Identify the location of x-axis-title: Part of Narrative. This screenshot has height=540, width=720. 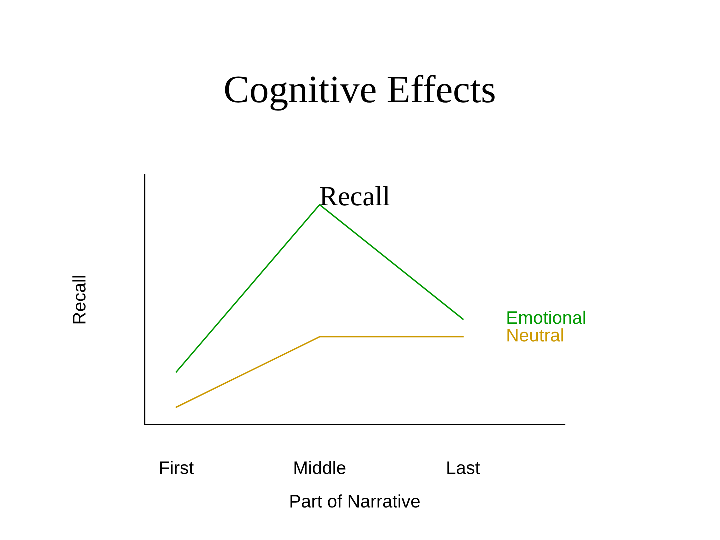
(355, 501).